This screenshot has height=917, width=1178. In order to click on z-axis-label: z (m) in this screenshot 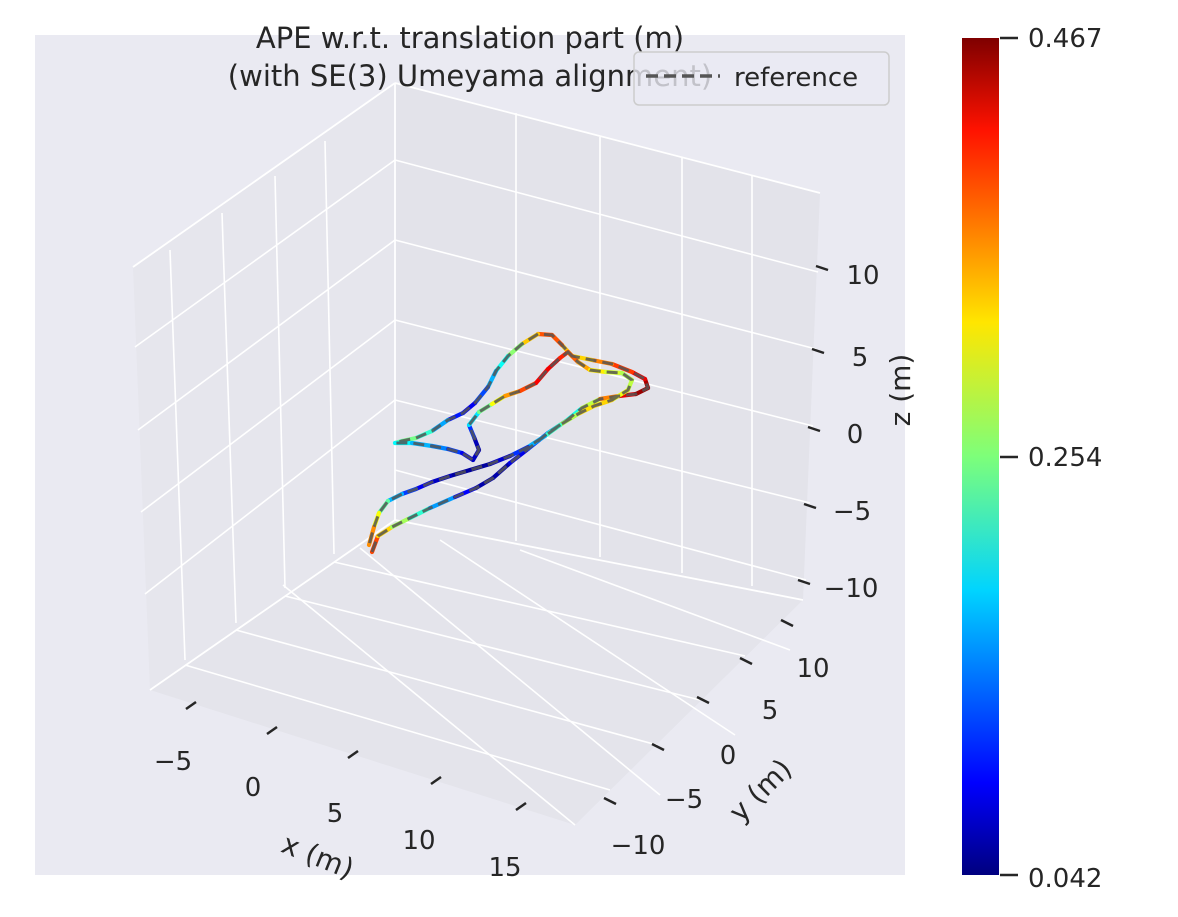, I will do `click(900, 390)`.